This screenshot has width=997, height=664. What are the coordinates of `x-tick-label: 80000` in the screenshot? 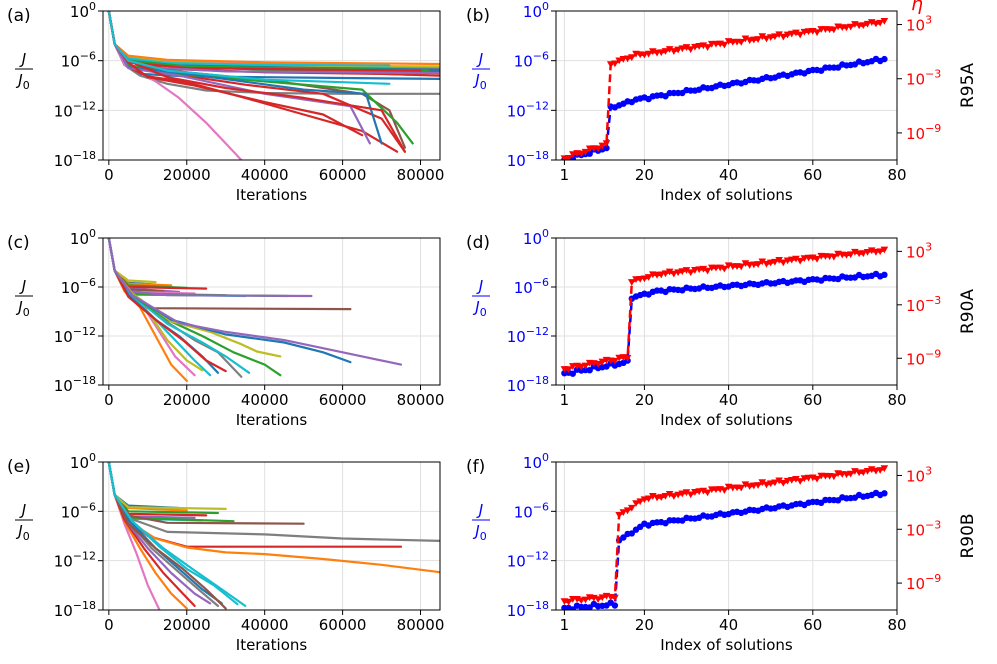 It's located at (421, 400).